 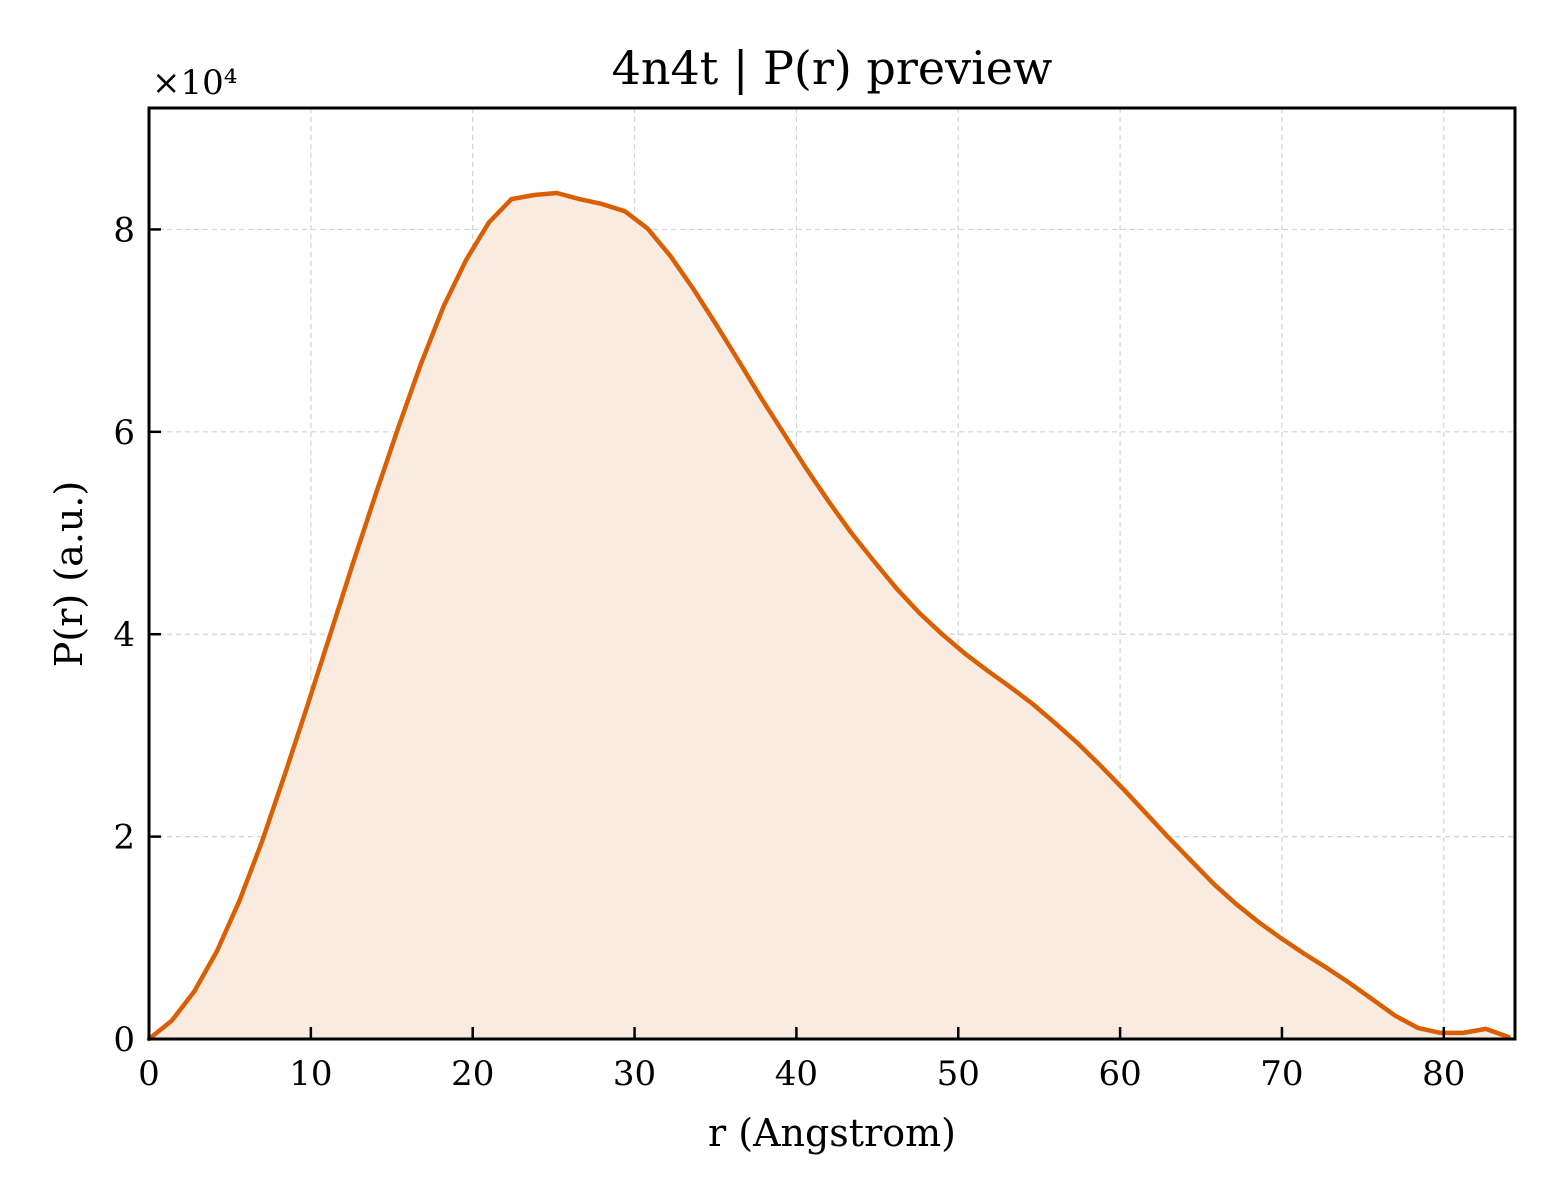 I want to click on x-tick-label: 50, so click(x=958, y=1074).